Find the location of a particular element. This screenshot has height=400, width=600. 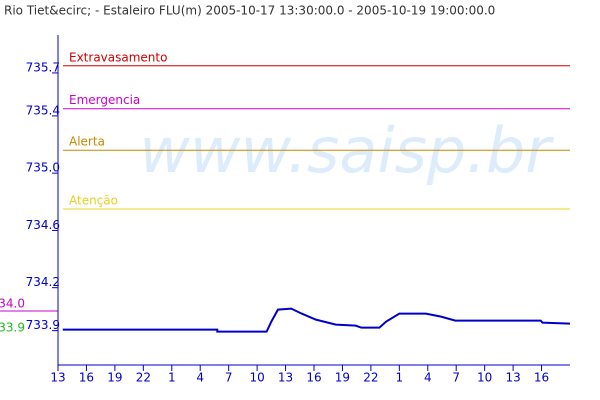

y-tick-label: 734.2 is located at coordinates (43, 282).